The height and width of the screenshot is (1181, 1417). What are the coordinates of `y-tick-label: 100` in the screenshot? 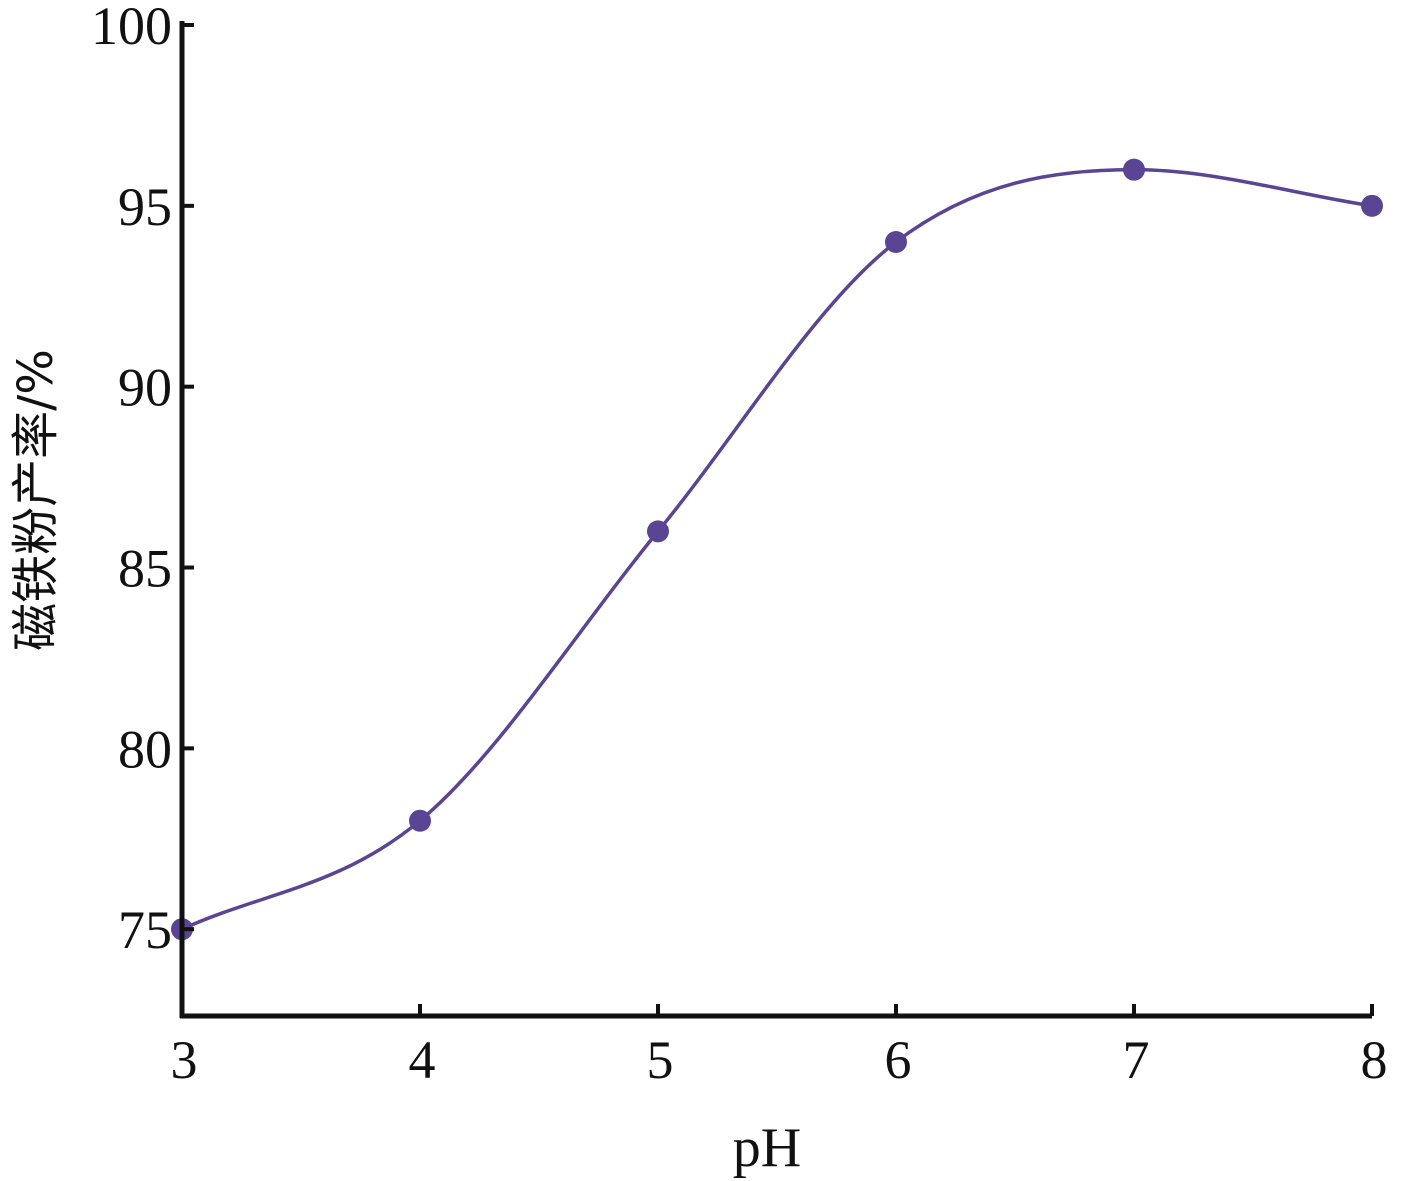 It's located at (131, 28).